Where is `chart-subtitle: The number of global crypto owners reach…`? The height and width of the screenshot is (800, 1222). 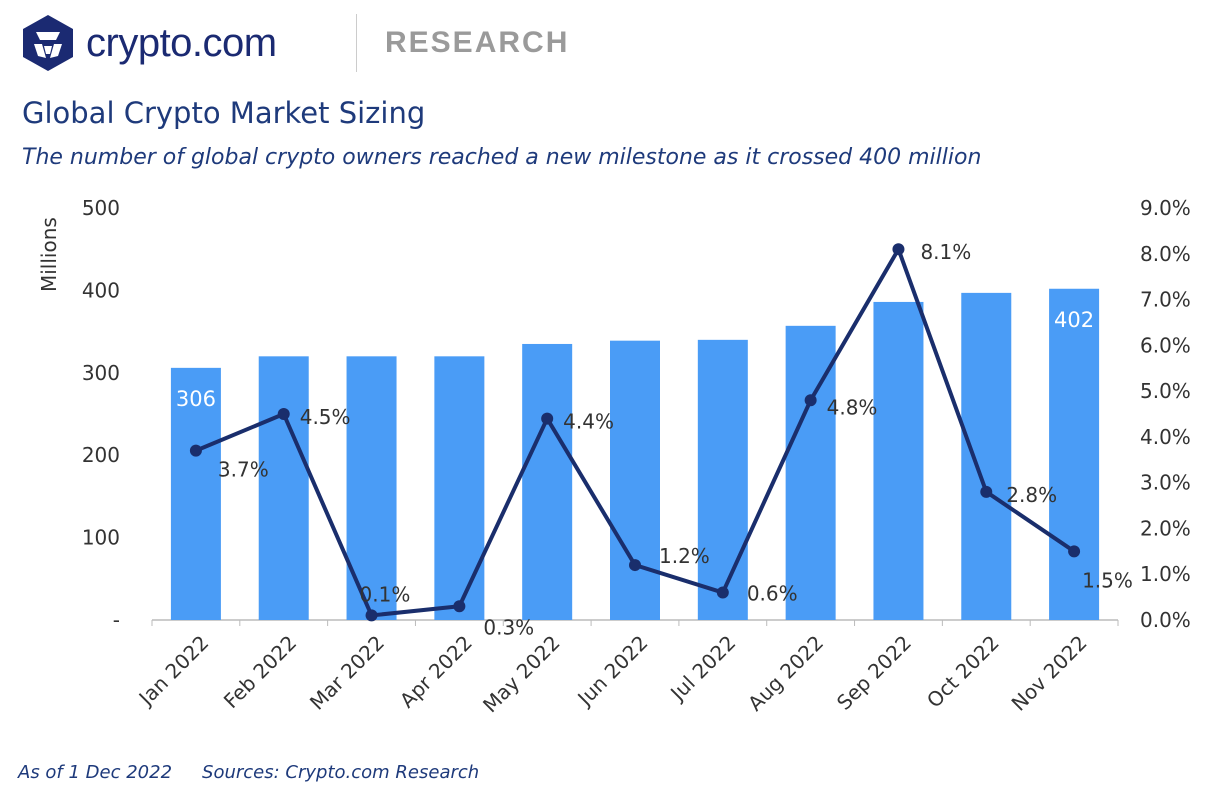
chart-subtitle: The number of global crypto owners reach… is located at coordinates (502, 157).